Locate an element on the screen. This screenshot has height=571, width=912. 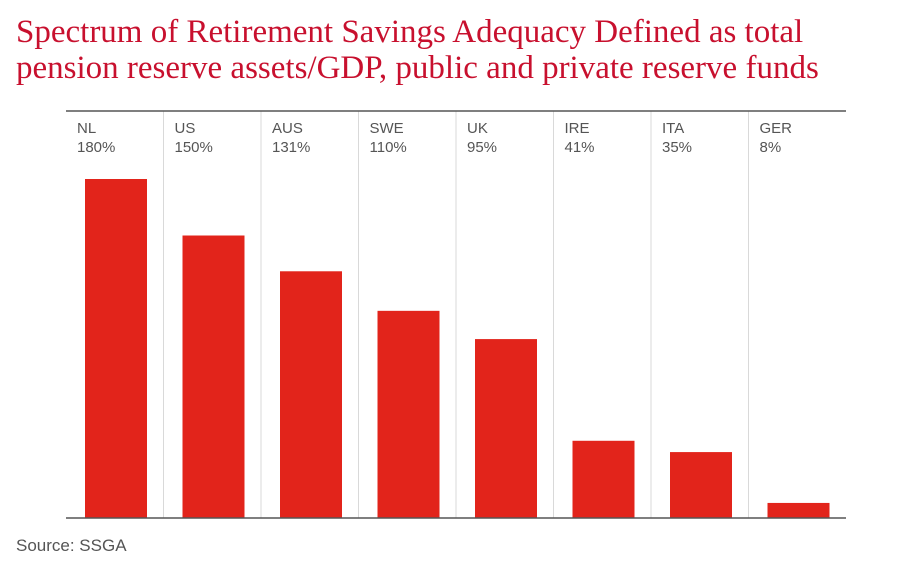
value-label: 180% is located at coordinates (96, 147).